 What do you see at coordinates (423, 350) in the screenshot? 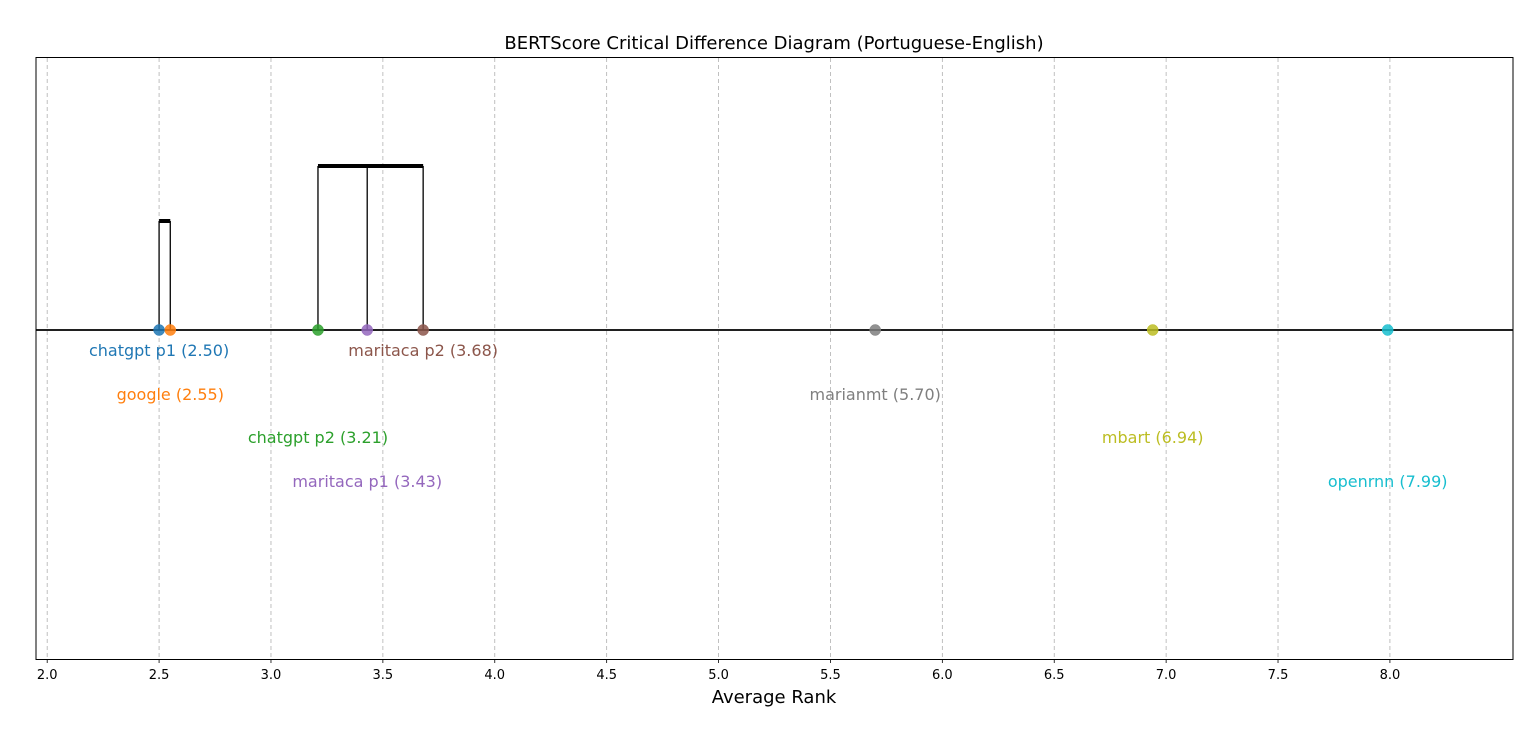
I see `rank-point-label: maritaca p2 (3.68)` at bounding box center [423, 350].